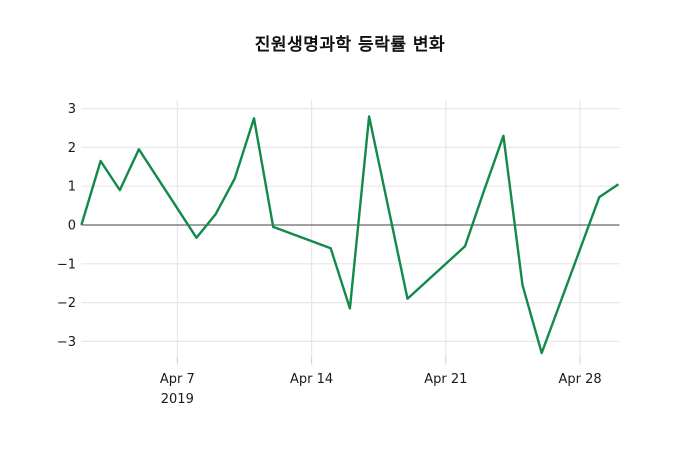 The image size is (700, 450). I want to click on y-tick-label: −3, so click(66, 342).